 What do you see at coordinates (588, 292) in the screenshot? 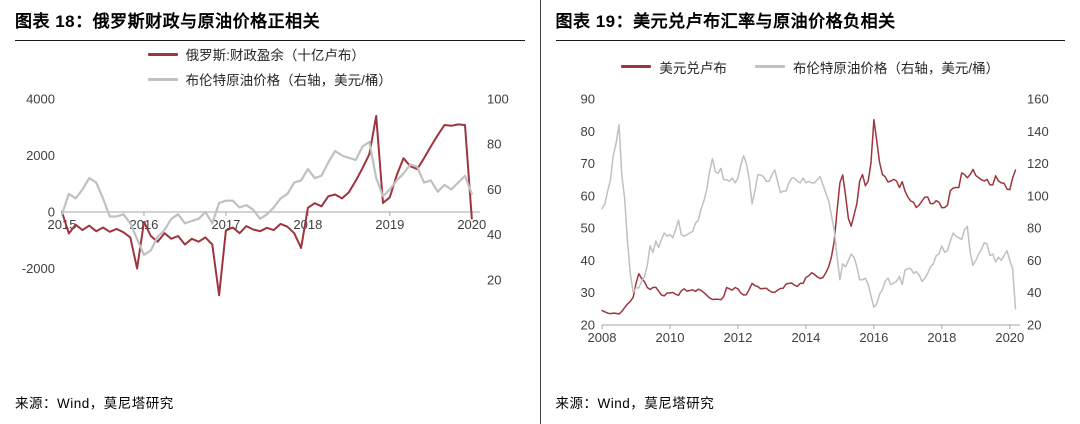
I see `left-axis-tick-label: 30` at bounding box center [588, 292].